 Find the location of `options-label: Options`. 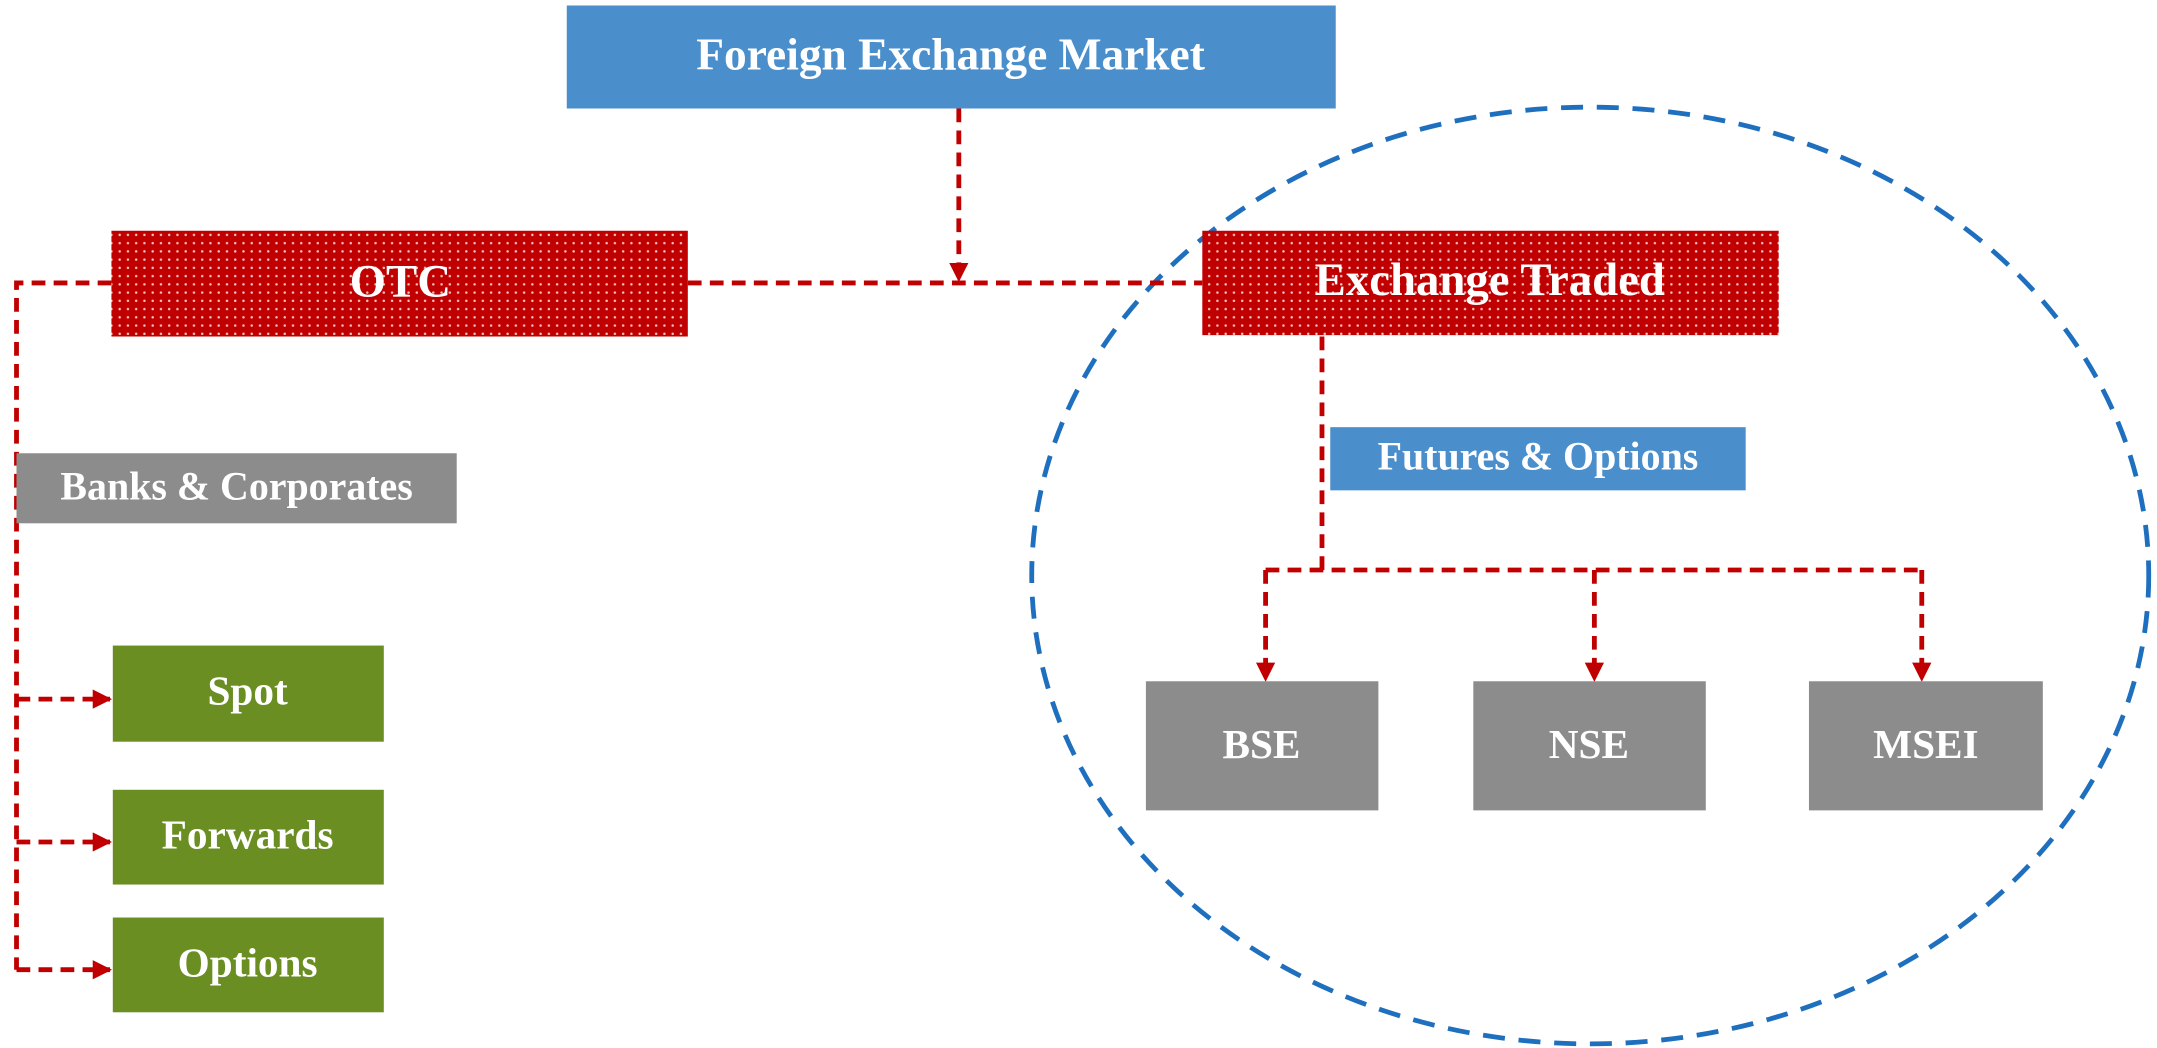

options-label: Options is located at coordinates (248, 962).